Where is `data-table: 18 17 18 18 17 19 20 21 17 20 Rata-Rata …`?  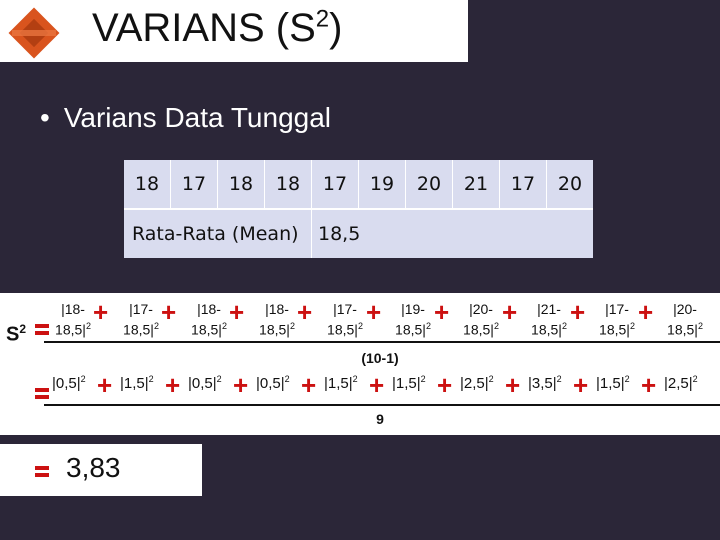
data-table: 18 17 18 18 17 19 20 21 17 20 Rata-Rata … is located at coordinates (358, 209).